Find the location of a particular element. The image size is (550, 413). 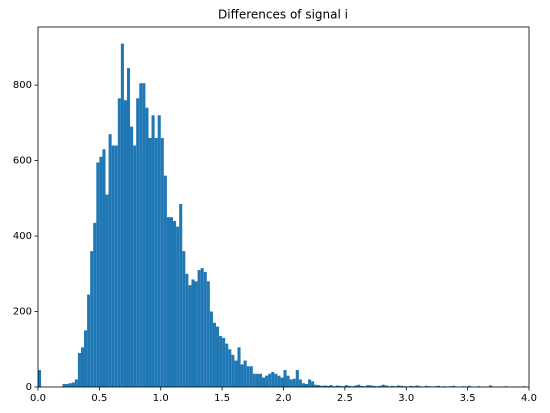

y-tick-label: 600 is located at coordinates (22, 161).